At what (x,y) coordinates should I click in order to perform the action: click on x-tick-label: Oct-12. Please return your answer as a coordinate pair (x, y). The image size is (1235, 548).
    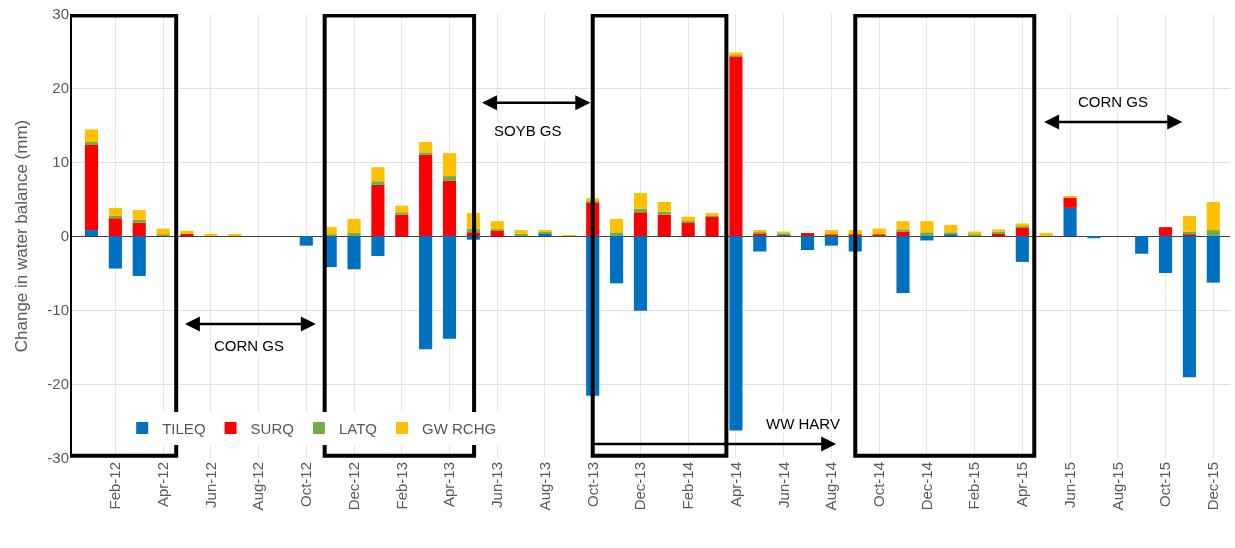
    Looking at the image, I should click on (306, 485).